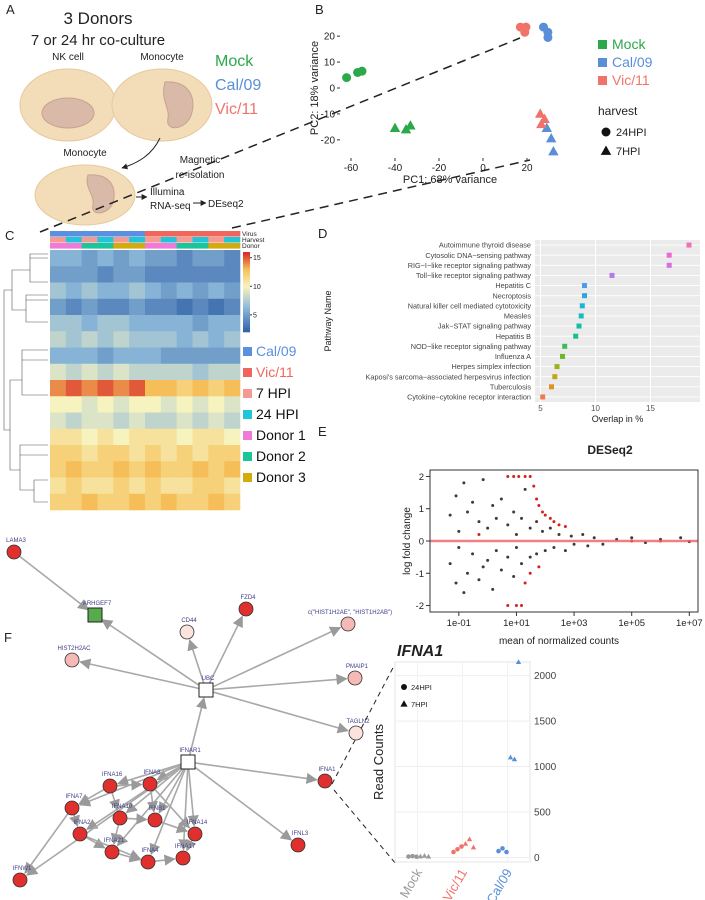  I want to click on legend-label: 7HPI, so click(419, 704).